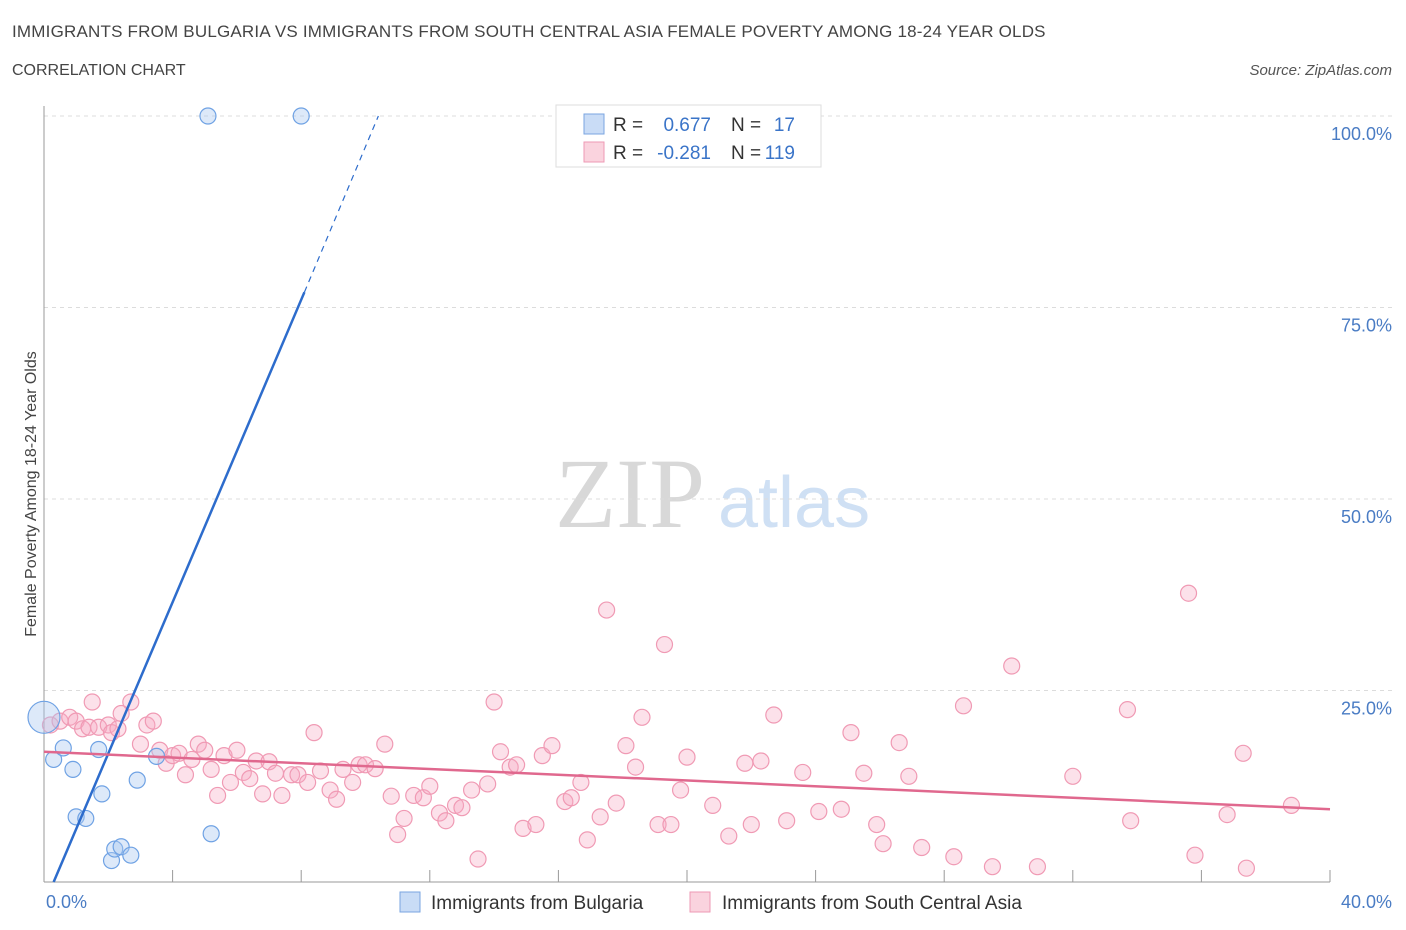 This screenshot has height=930, width=1406. Describe the element at coordinates (1366, 709) in the screenshot. I see `y-tick-label: 25.0%` at that location.